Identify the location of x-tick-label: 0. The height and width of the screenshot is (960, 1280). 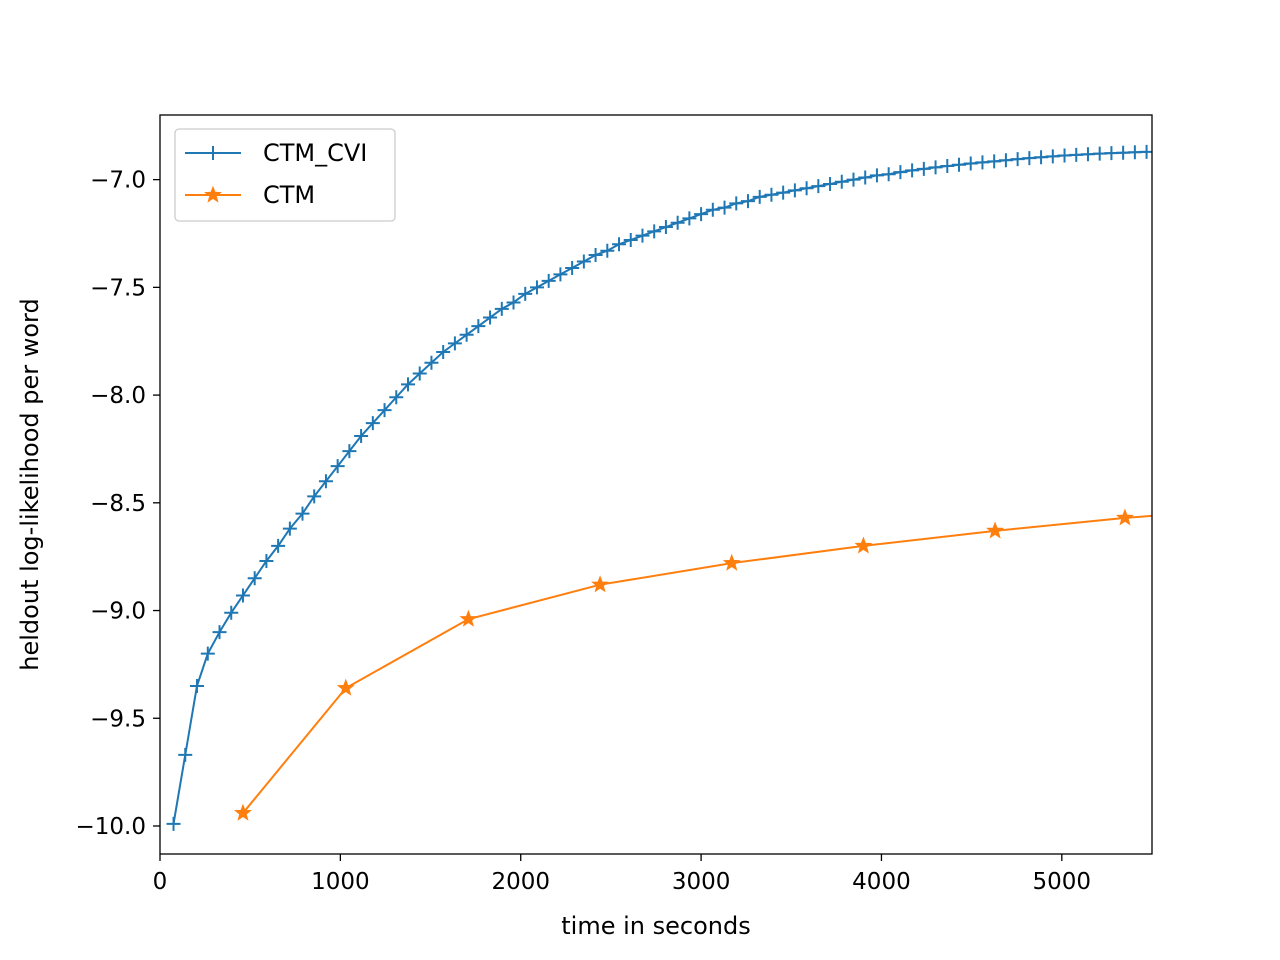
(160, 882).